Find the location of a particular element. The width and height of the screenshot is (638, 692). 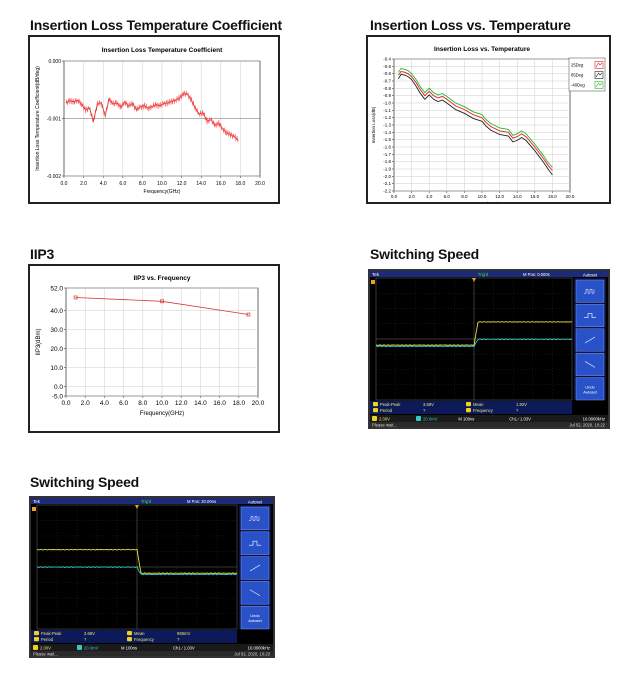

pulse-train-icon is located at coordinates (254, 518).